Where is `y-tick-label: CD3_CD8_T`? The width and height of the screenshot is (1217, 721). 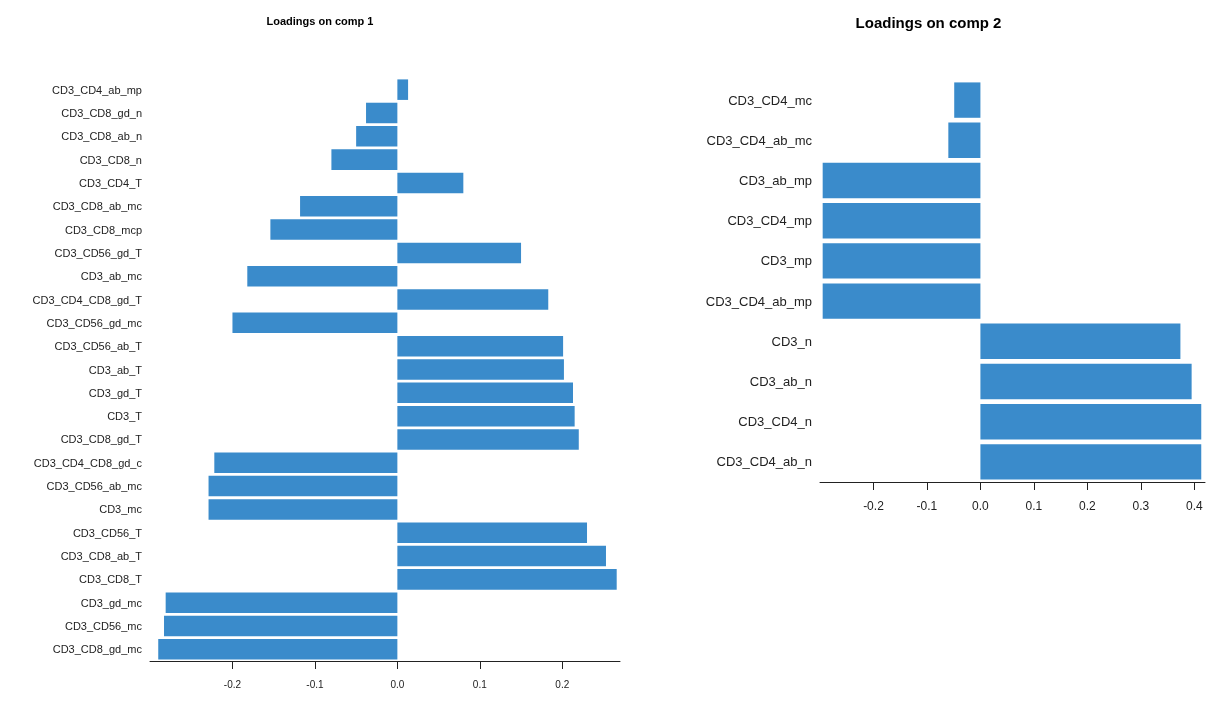
y-tick-label: CD3_CD8_T is located at coordinates (111, 579).